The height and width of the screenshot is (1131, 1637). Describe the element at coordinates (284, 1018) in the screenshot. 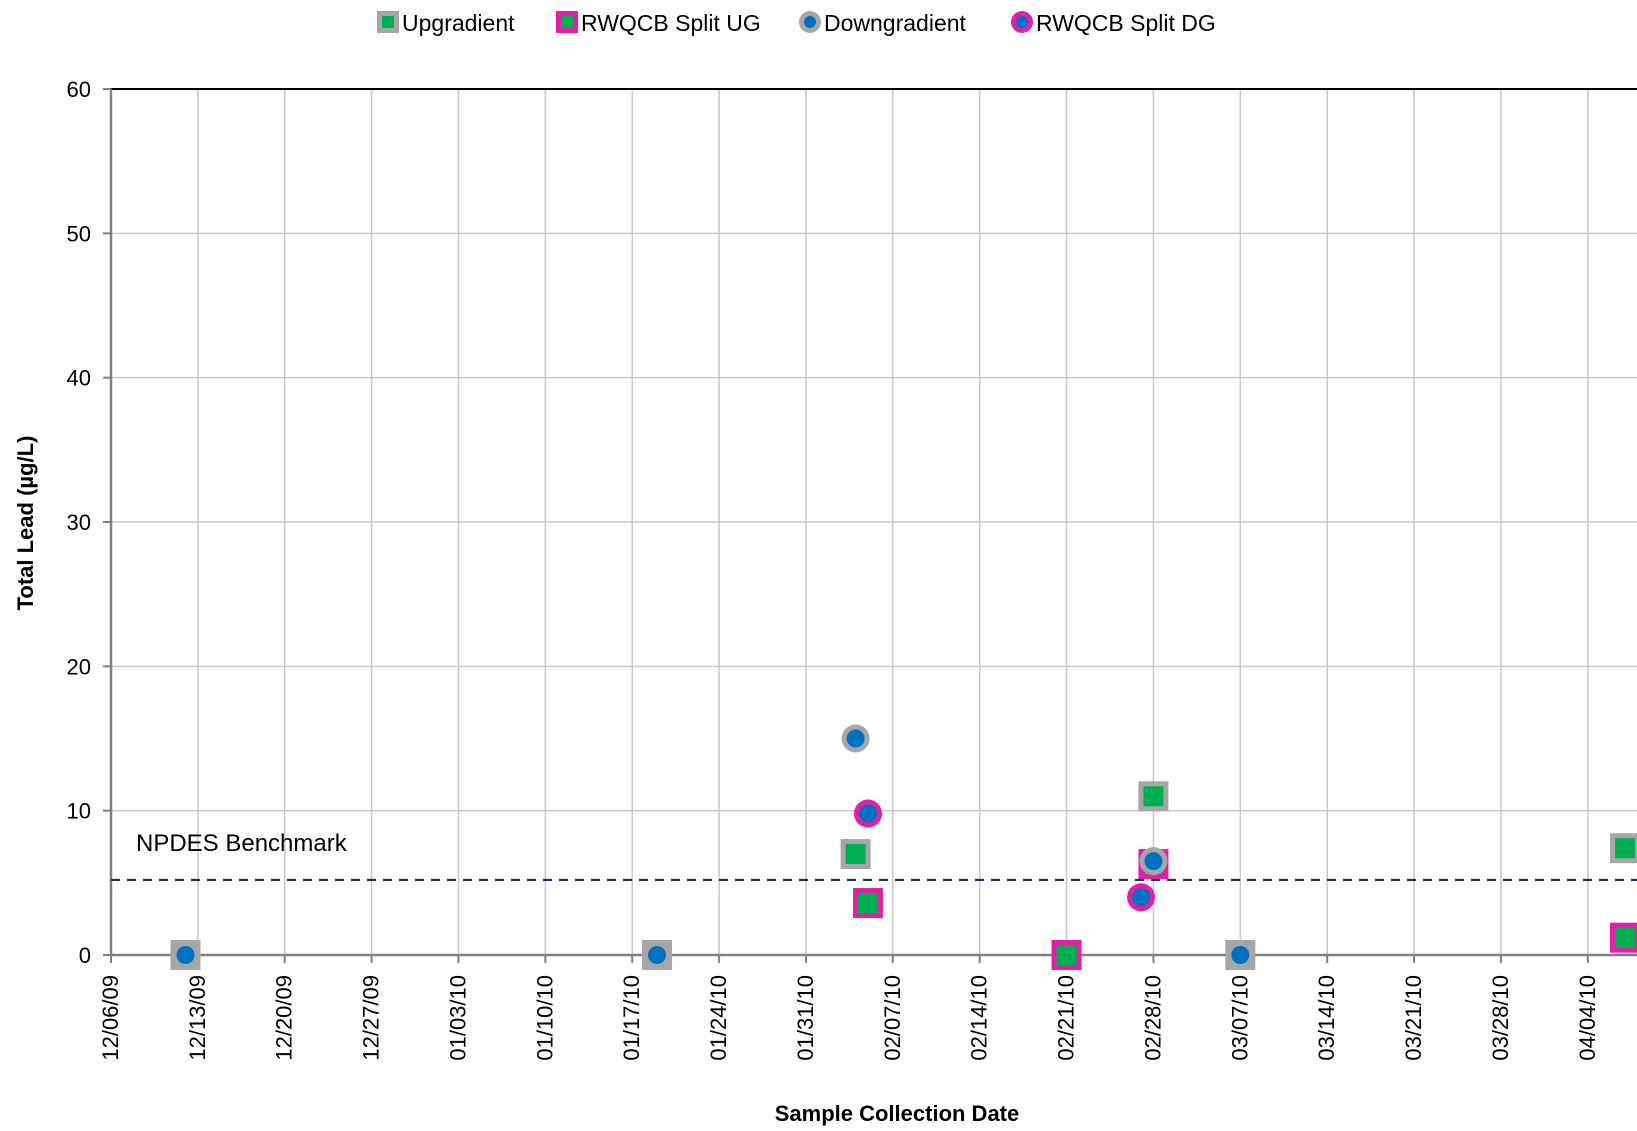

I see `x-tick-label: 12/20/09` at that location.